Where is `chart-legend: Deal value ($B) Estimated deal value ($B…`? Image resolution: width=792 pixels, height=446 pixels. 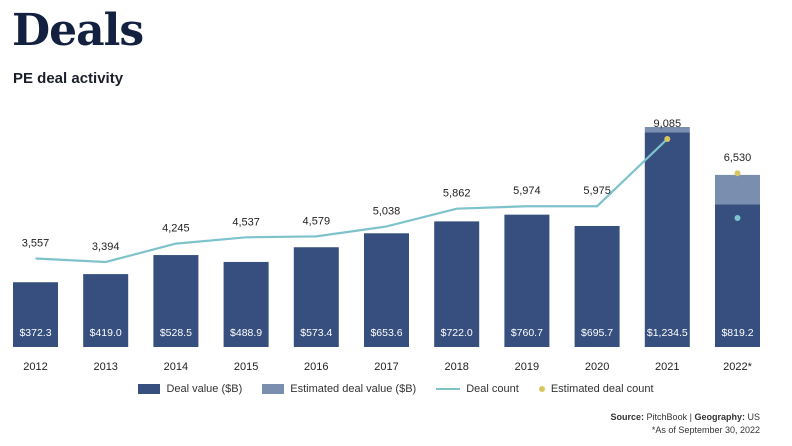
chart-legend: Deal value ($B) Estimated deal value ($B… is located at coordinates (396, 389).